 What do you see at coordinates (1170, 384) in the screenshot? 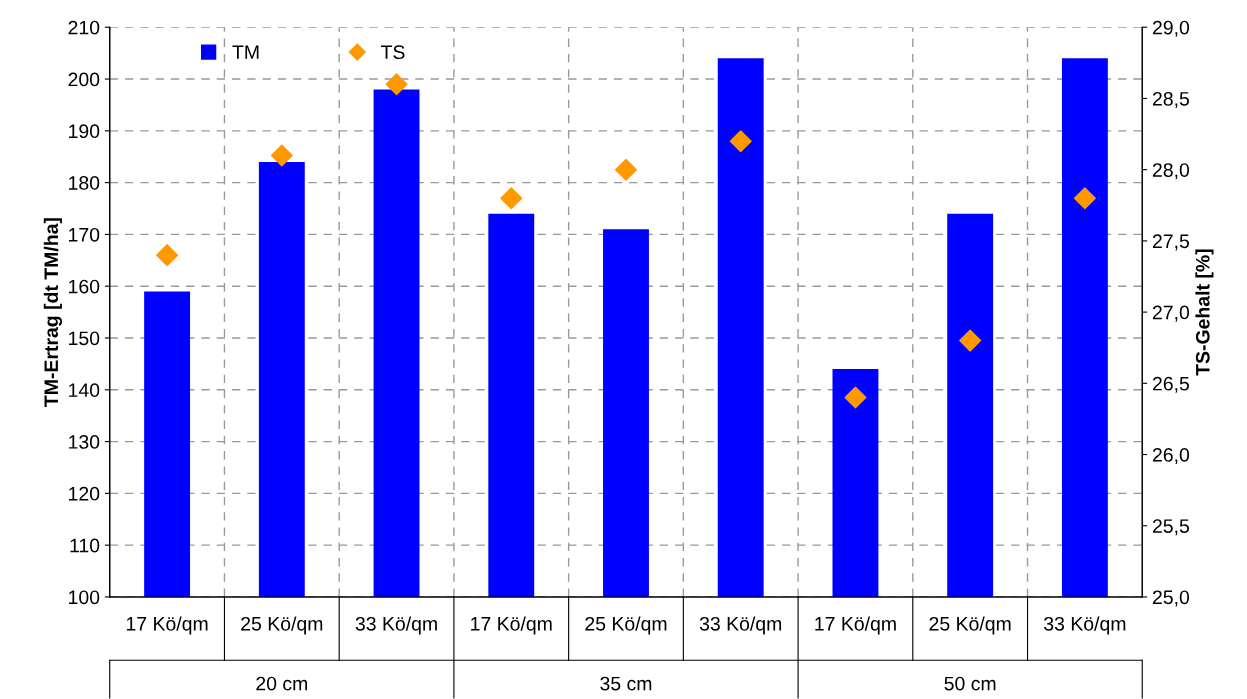
I see `y2-tick-label: 26,5` at bounding box center [1170, 384].